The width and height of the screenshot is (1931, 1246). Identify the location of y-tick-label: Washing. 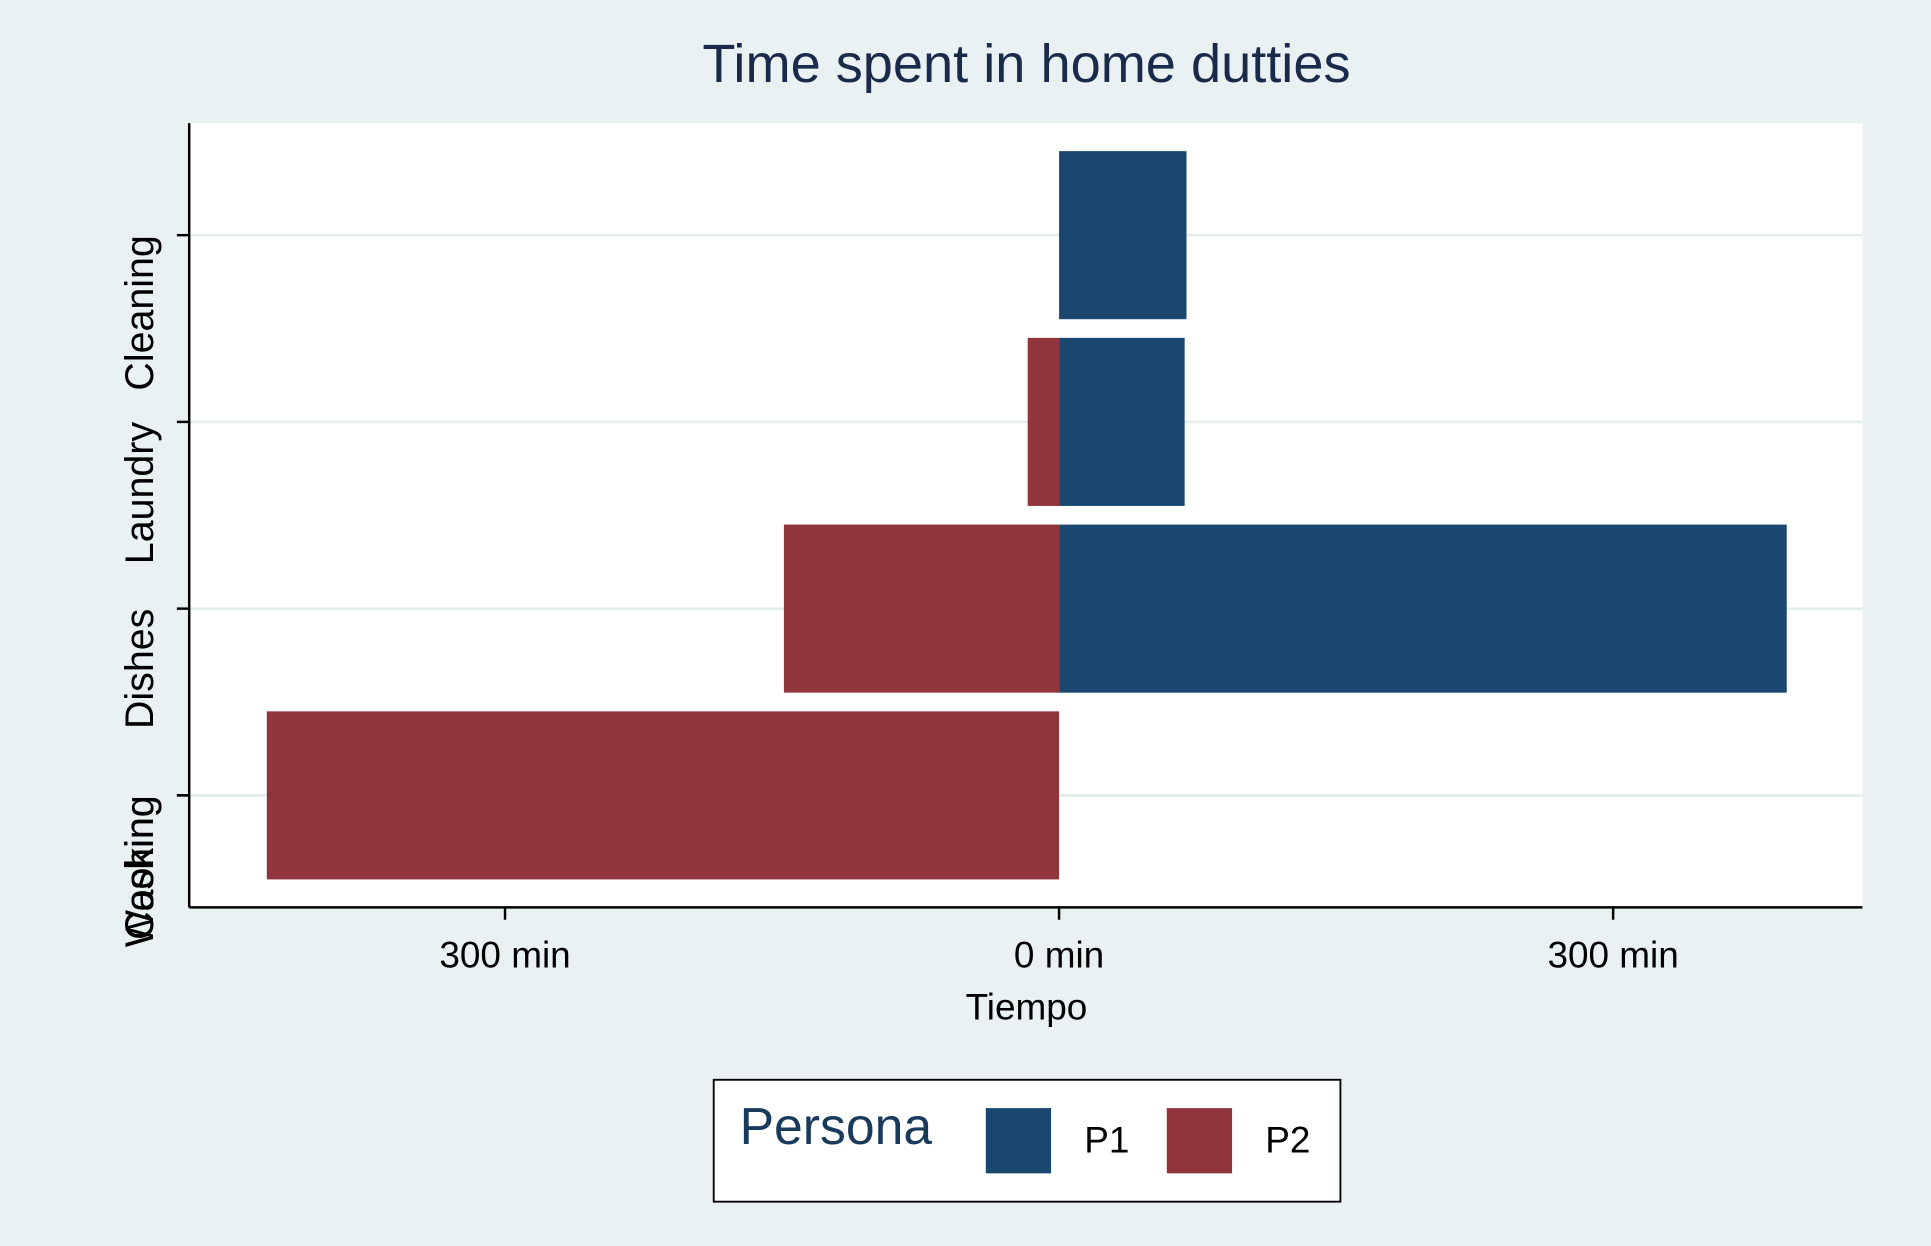
(140, 871).